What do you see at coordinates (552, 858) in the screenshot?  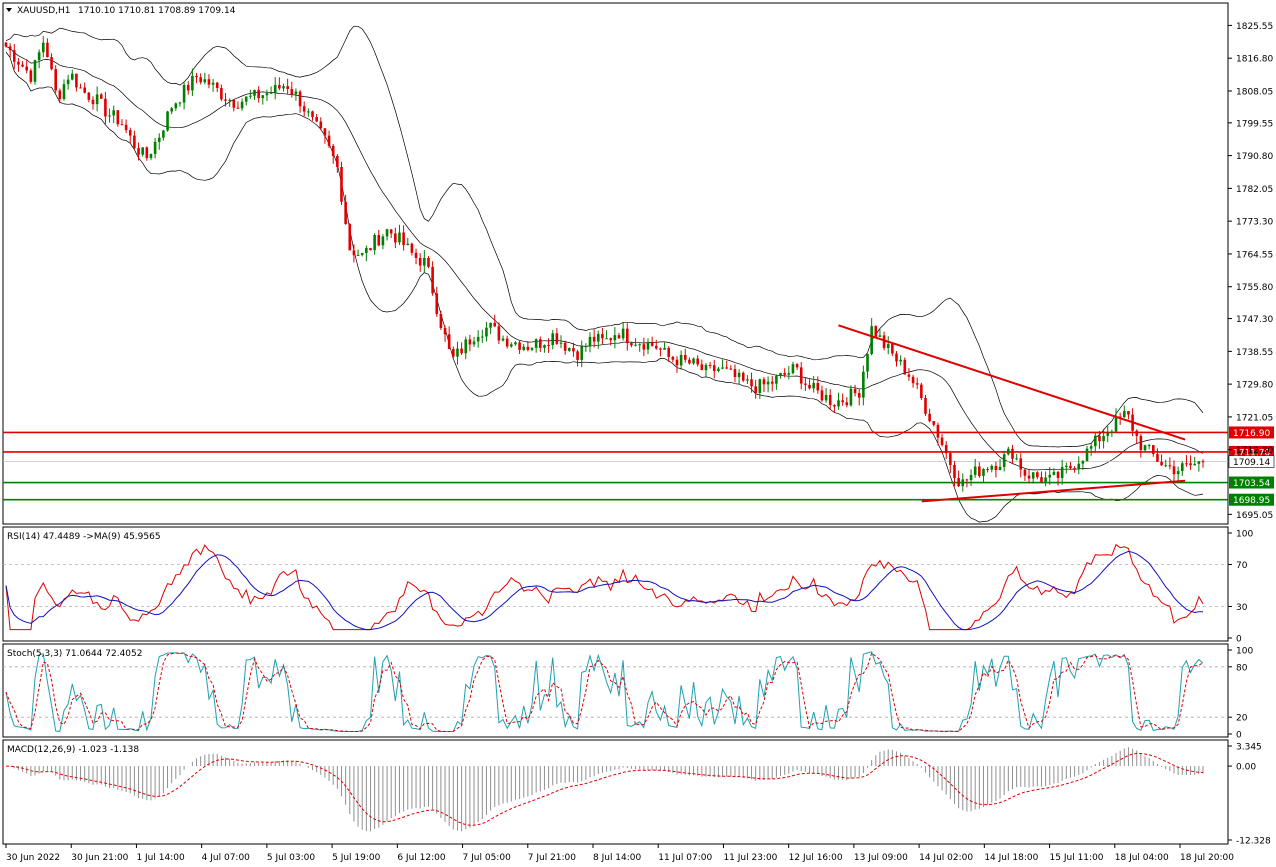 I see `time-tick-label: 7 Jul 21:00` at bounding box center [552, 858].